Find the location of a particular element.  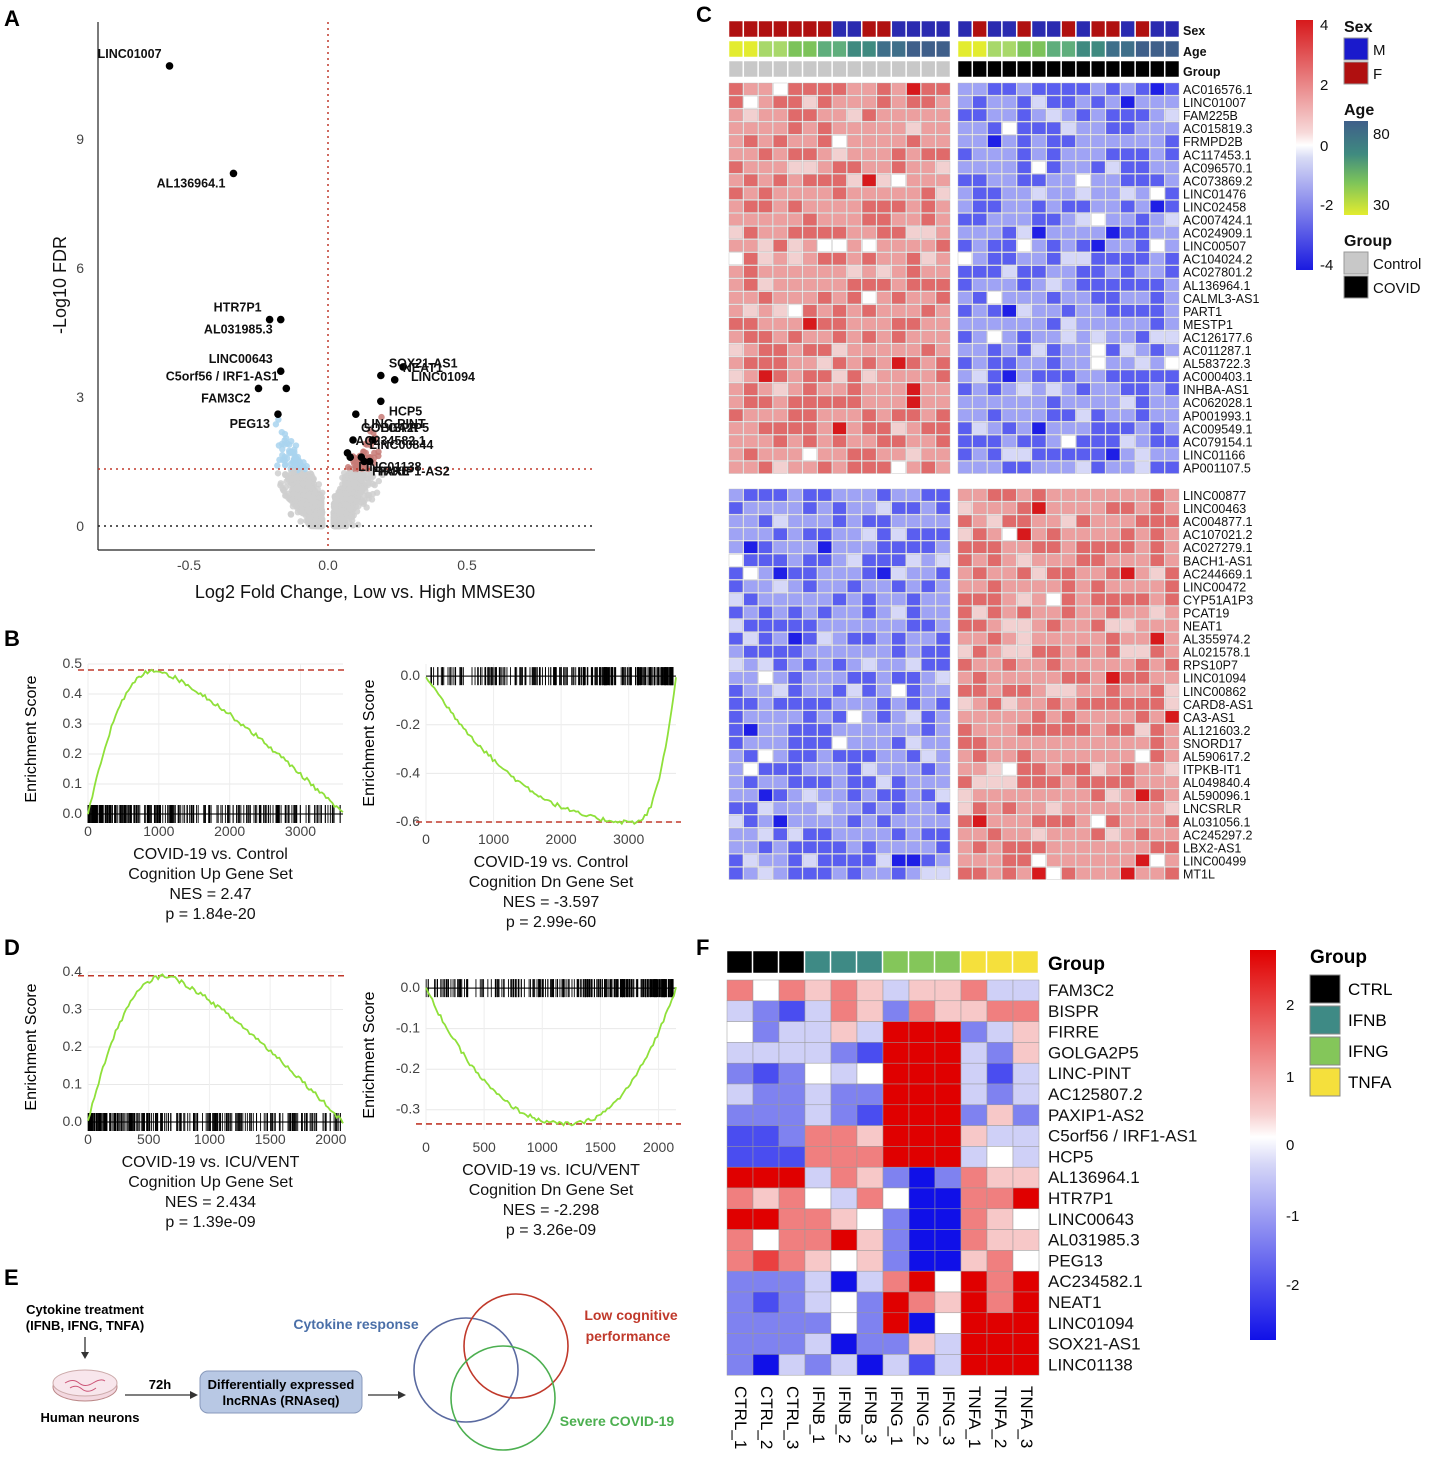

heatmap-c-row-label: AC244669.1 is located at coordinates (1218, 574).